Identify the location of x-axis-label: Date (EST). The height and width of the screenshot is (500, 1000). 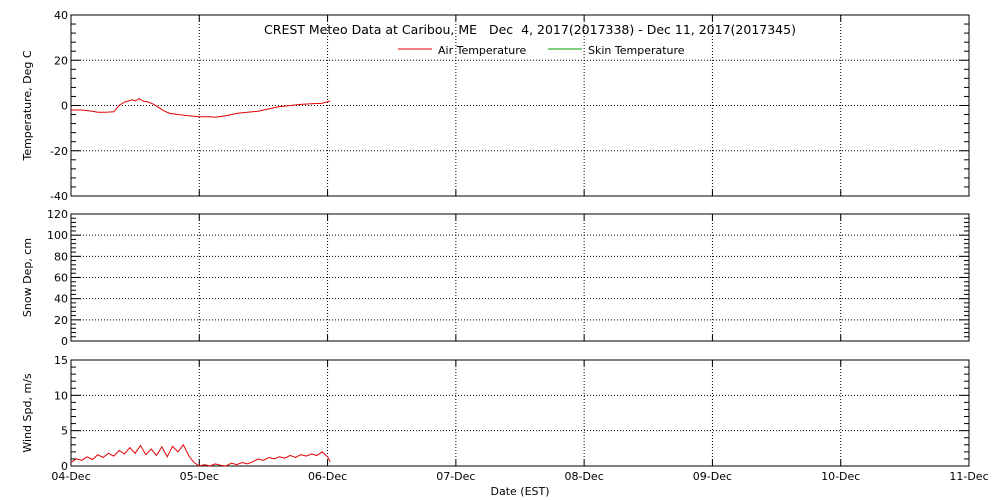
(519, 491).